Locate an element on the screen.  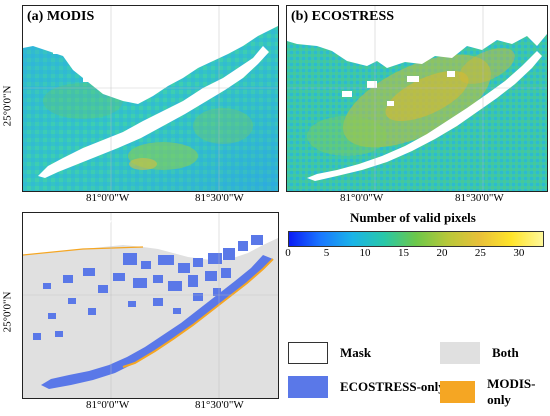
panel-a-label: (a) MODIS is located at coordinates (61, 16).